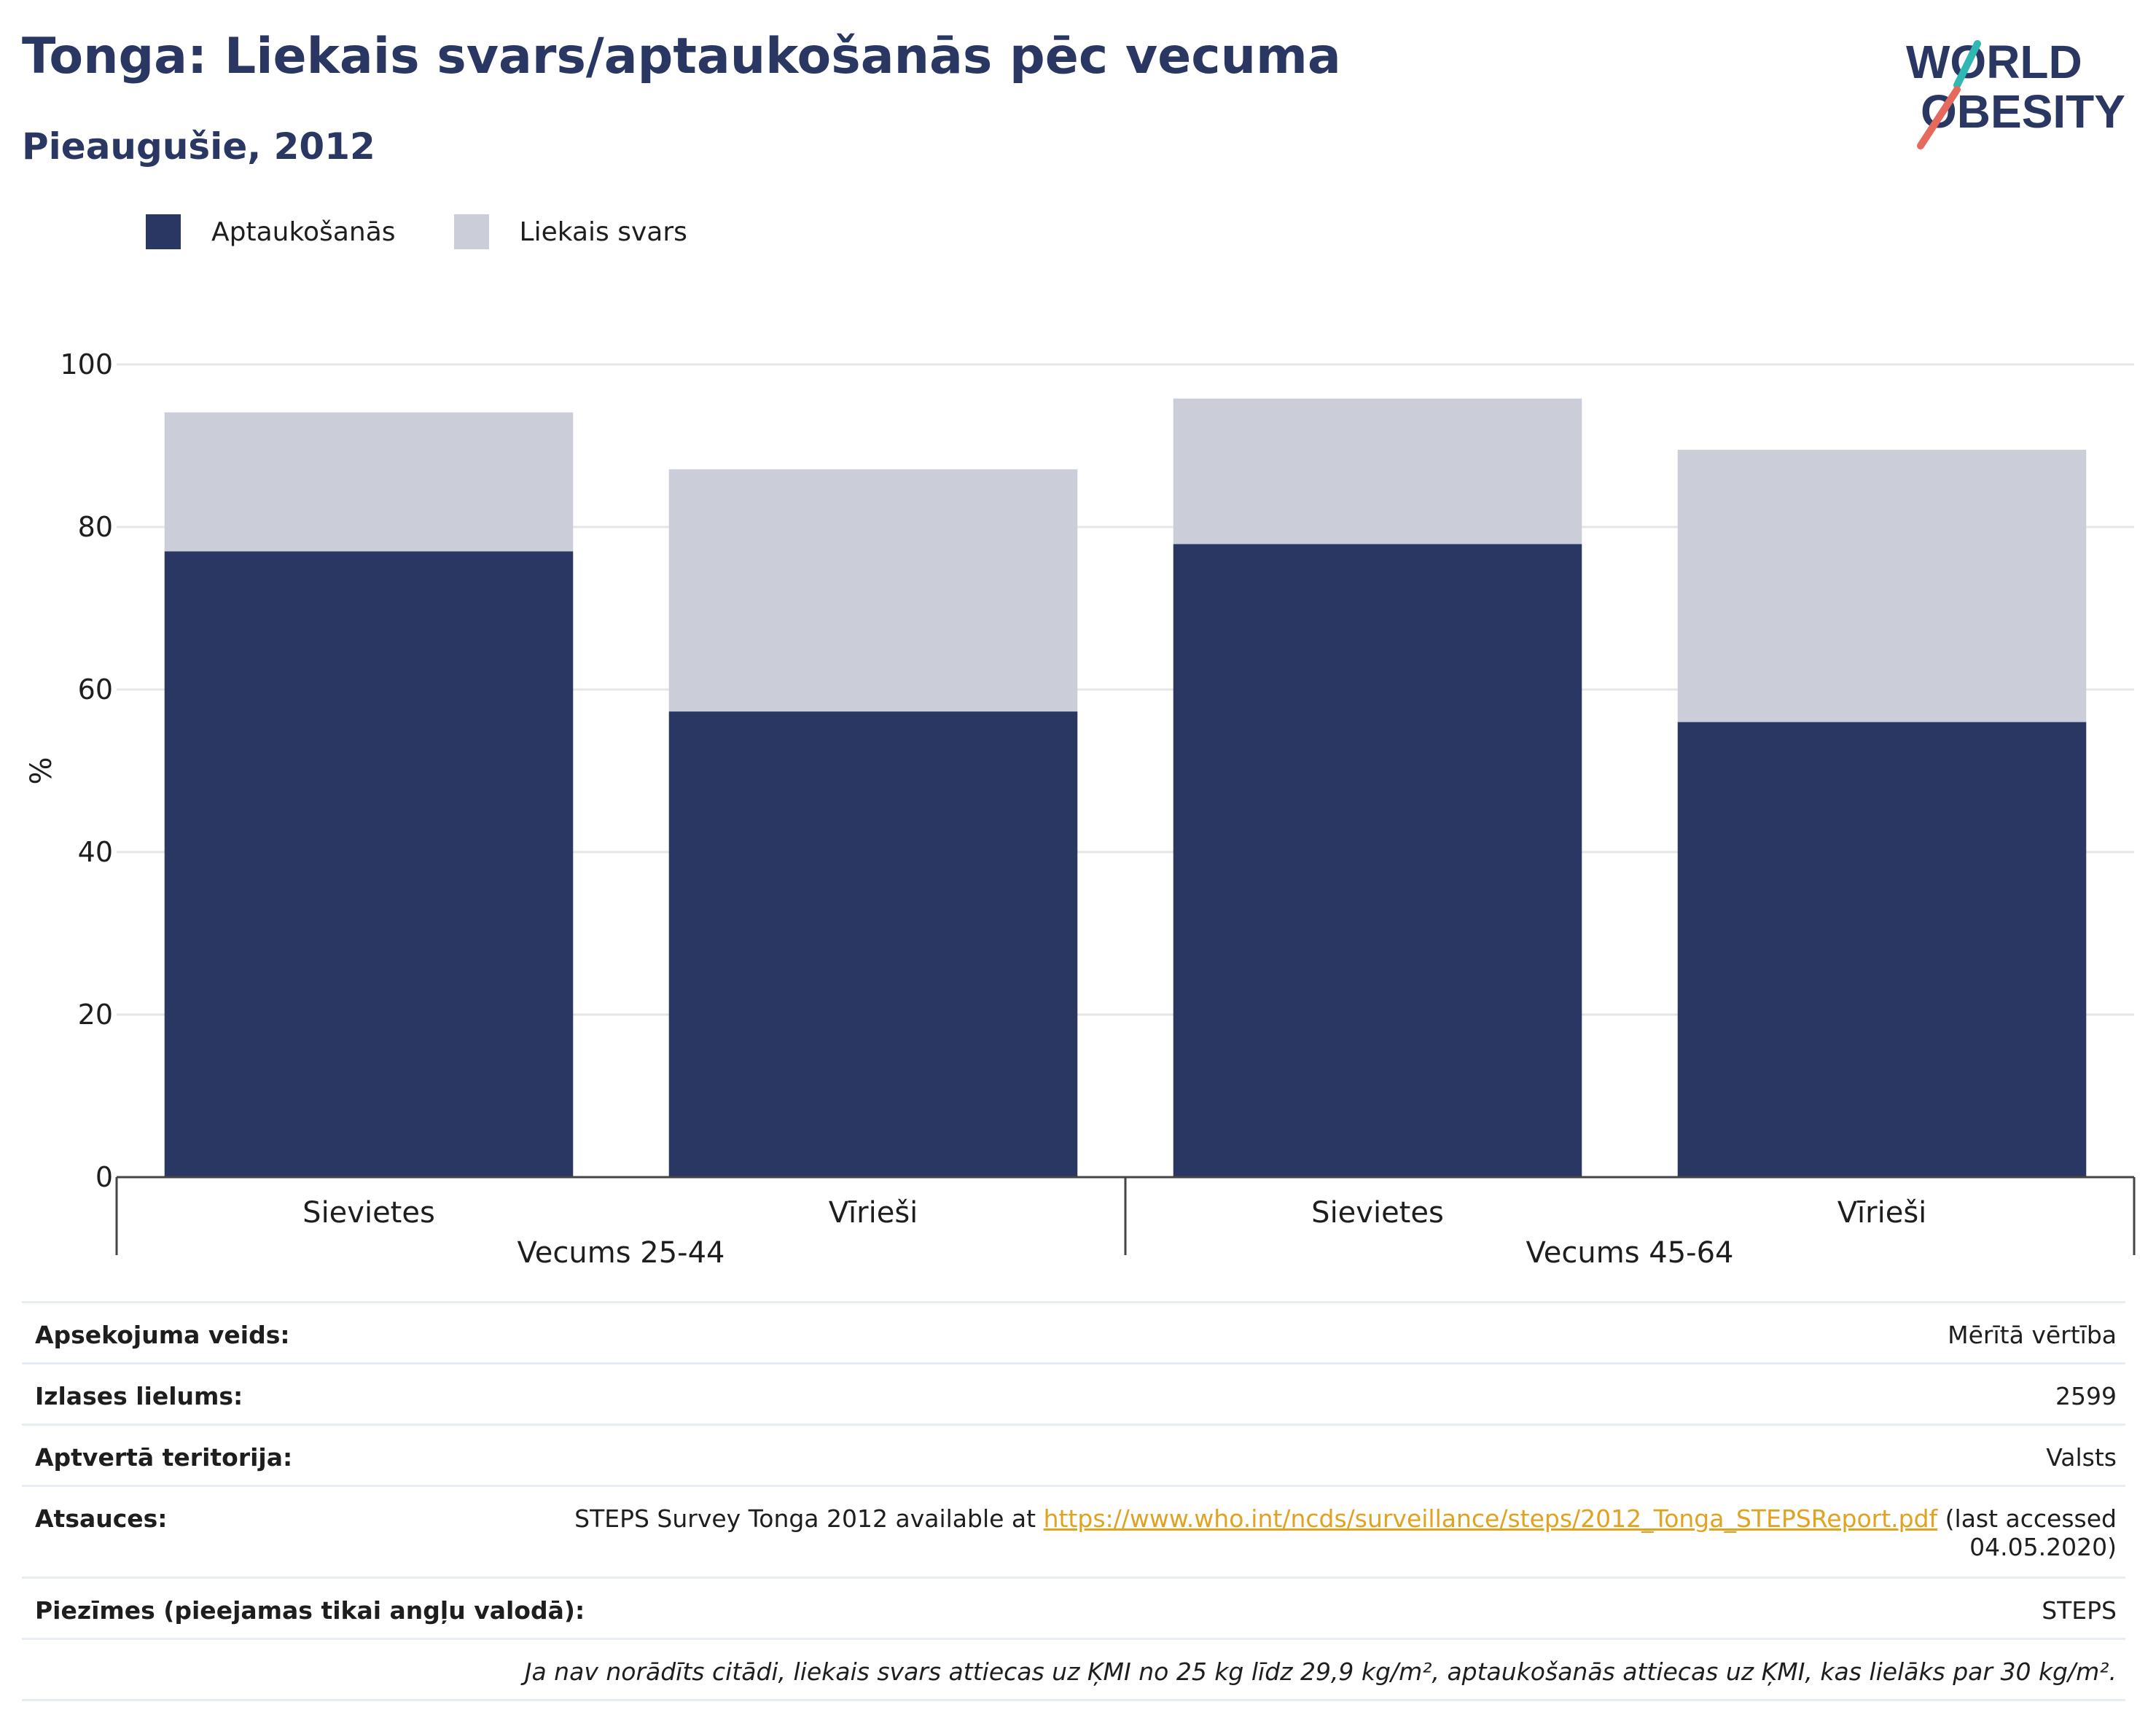  I want to click on logo-teal-stroke, so click(1967, 64).